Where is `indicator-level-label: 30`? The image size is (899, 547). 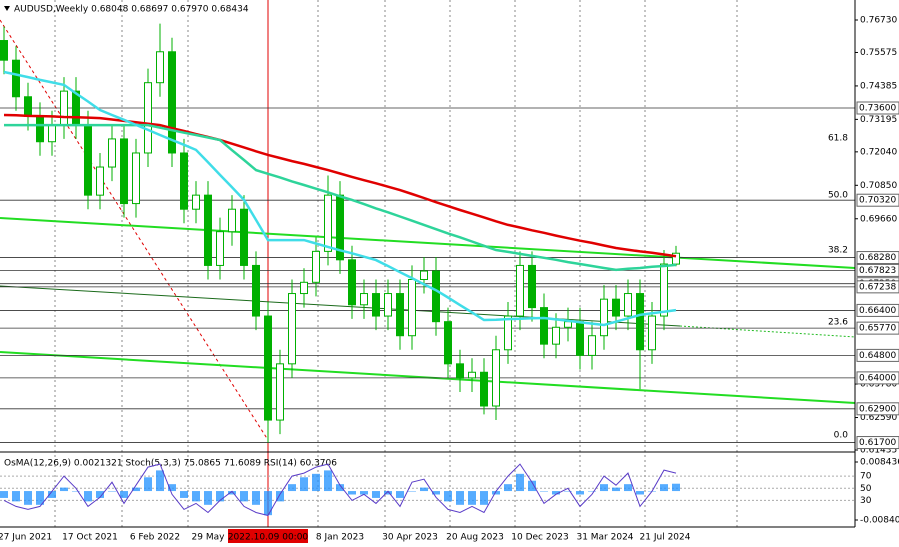
indicator-level-label: 30 is located at coordinates (866, 501).